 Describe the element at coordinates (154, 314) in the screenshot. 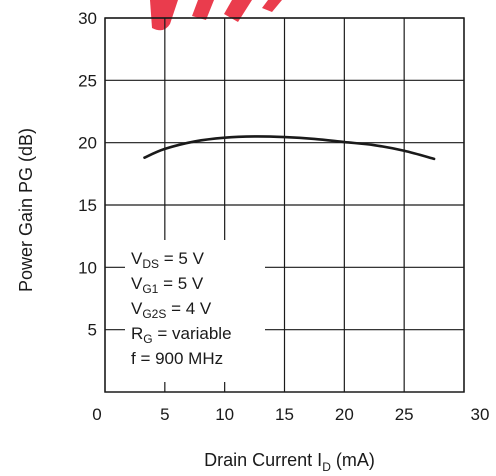

I see `condition-subscript: G2S` at that location.